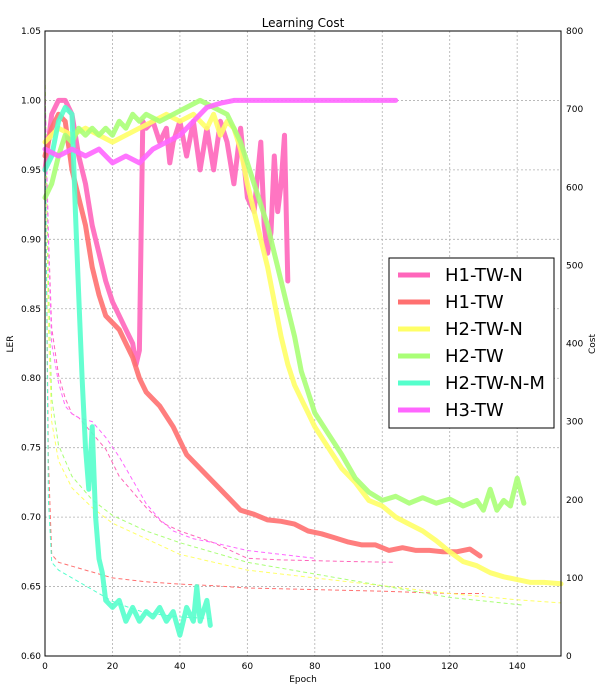  I want to click on x-tick-label: 120, so click(449, 667).